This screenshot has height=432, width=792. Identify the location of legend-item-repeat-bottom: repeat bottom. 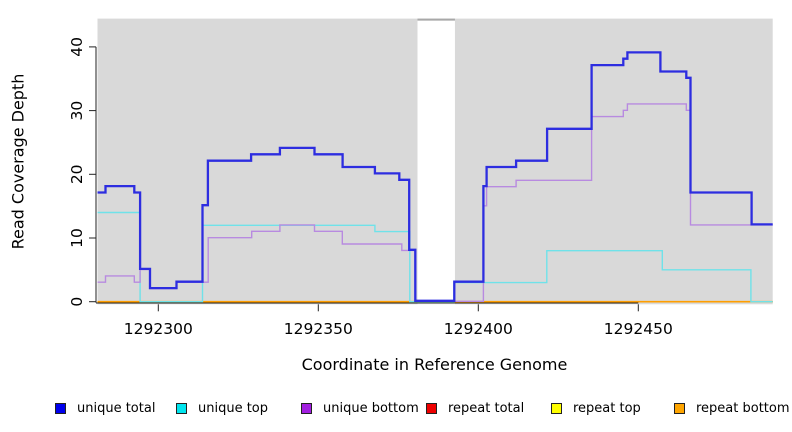
(732, 408).